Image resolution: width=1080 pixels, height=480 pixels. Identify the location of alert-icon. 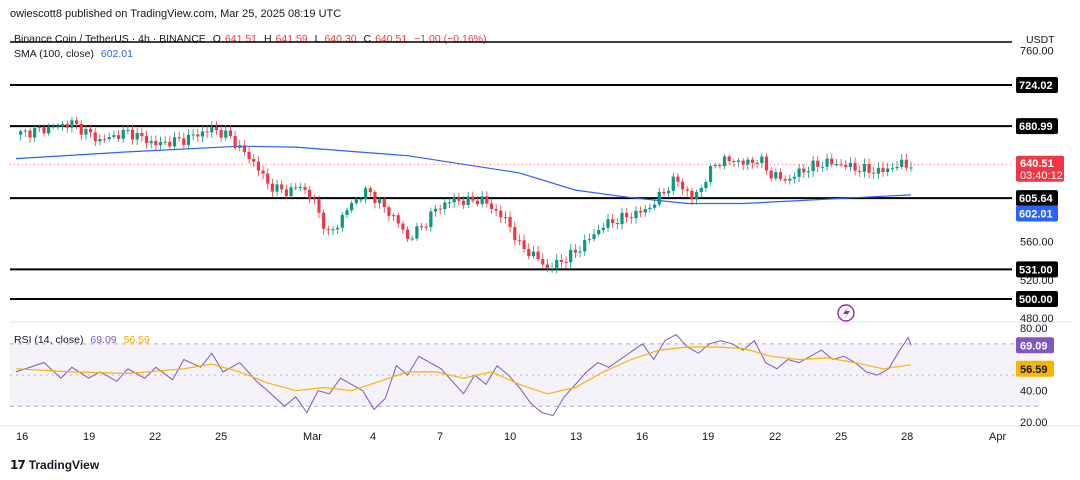
(846, 313).